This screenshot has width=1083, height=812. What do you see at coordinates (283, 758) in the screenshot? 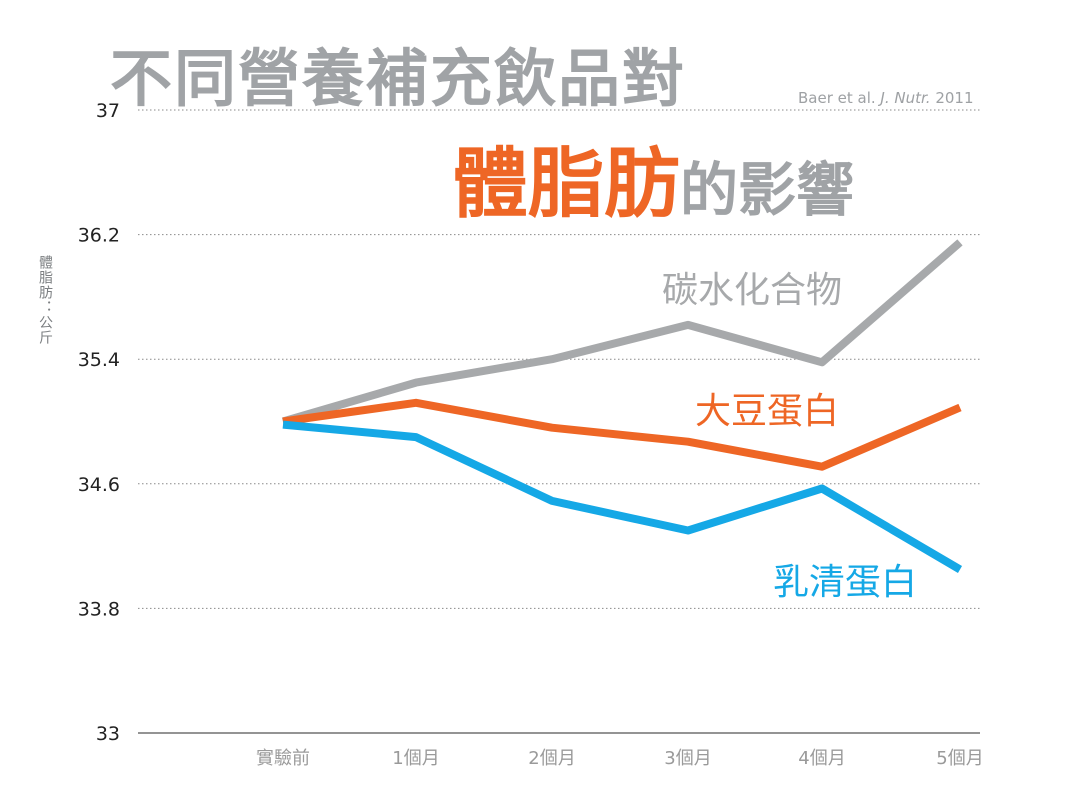
I see `x-tick-label: 實驗前` at bounding box center [283, 758].